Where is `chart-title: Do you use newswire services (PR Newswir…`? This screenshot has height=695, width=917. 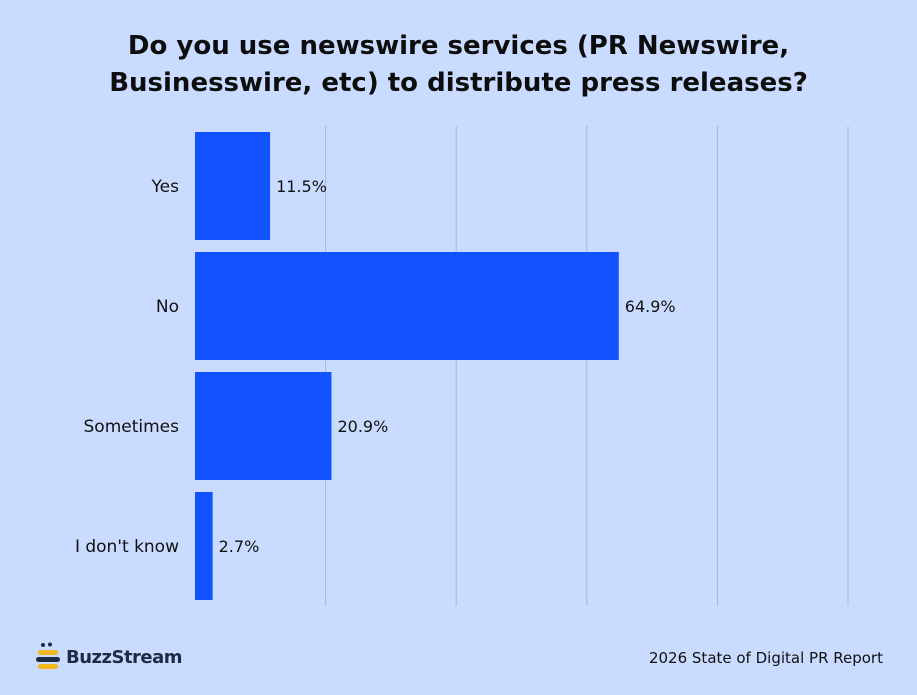 chart-title: Do you use newswire services (PR Newswir… is located at coordinates (458, 65).